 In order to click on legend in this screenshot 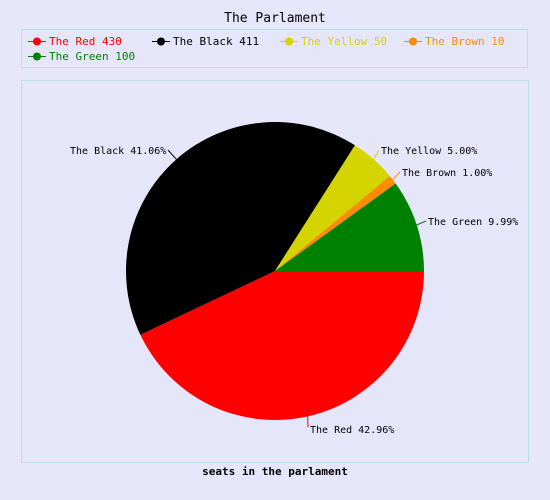, I will do `click(274, 48)`.